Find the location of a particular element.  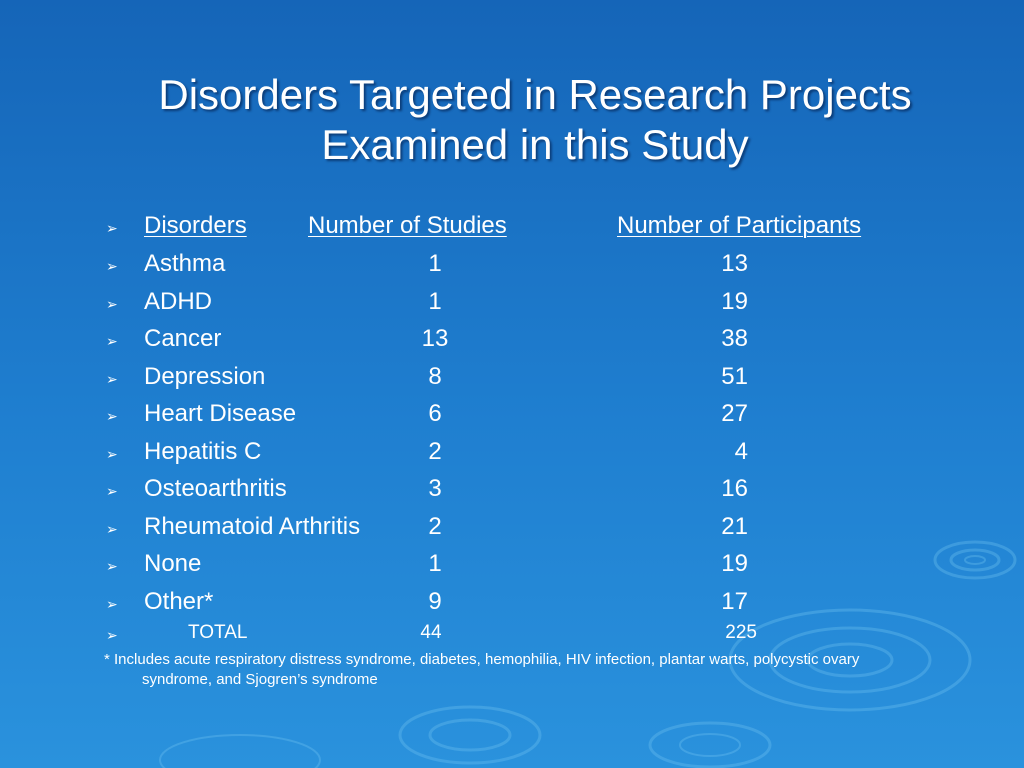

number-of-participants: 27 is located at coordinates (734, 413).